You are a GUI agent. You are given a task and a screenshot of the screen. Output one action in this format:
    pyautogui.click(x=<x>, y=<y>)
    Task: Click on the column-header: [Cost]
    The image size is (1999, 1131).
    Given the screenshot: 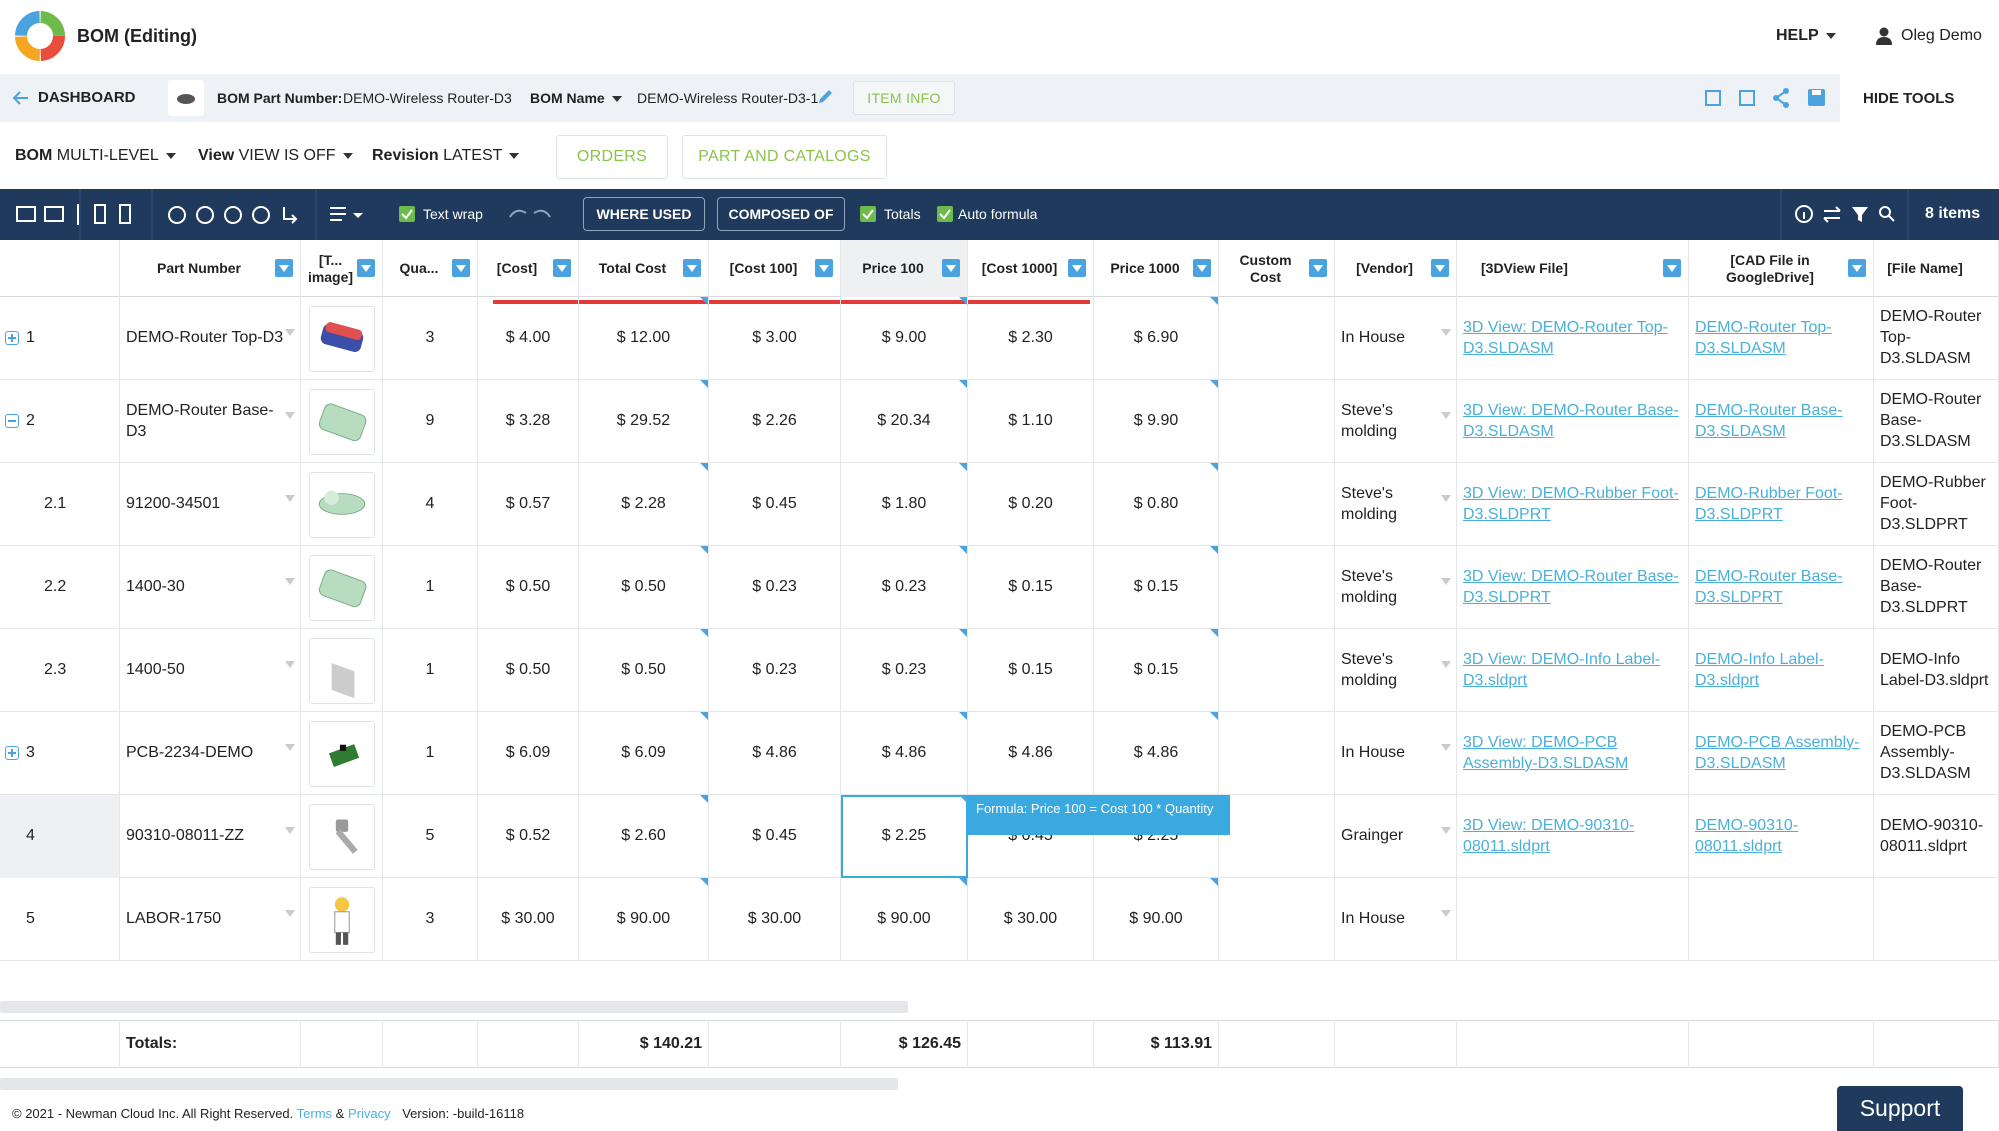 What is the action you would take?
    pyautogui.click(x=528, y=268)
    